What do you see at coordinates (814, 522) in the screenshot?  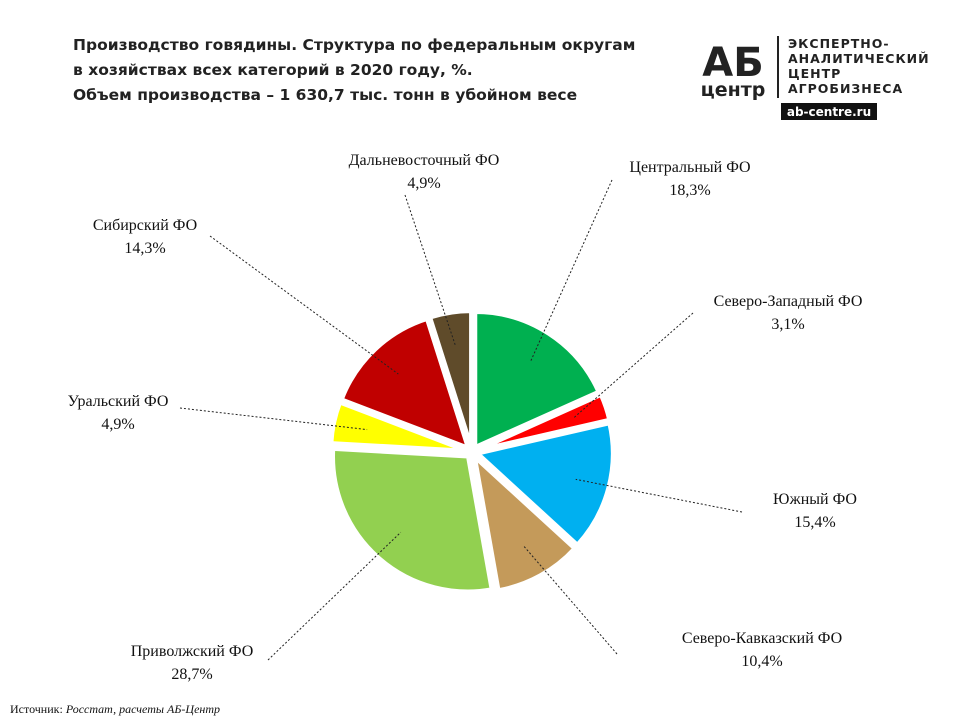 I see `slice-value: 15,4%` at bounding box center [814, 522].